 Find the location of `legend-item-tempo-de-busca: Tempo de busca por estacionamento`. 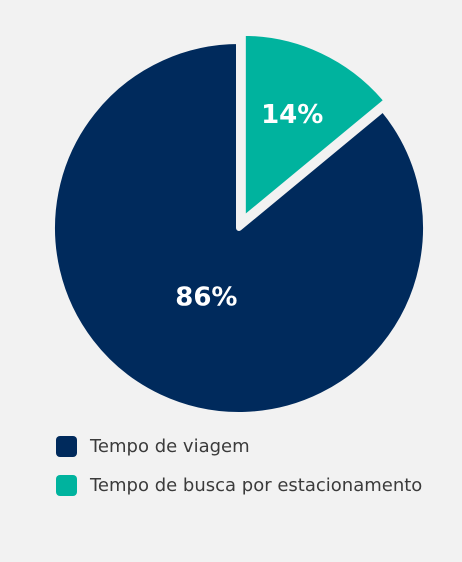

legend-item-tempo-de-busca: Tempo de busca por estacionamento is located at coordinates (239, 485).